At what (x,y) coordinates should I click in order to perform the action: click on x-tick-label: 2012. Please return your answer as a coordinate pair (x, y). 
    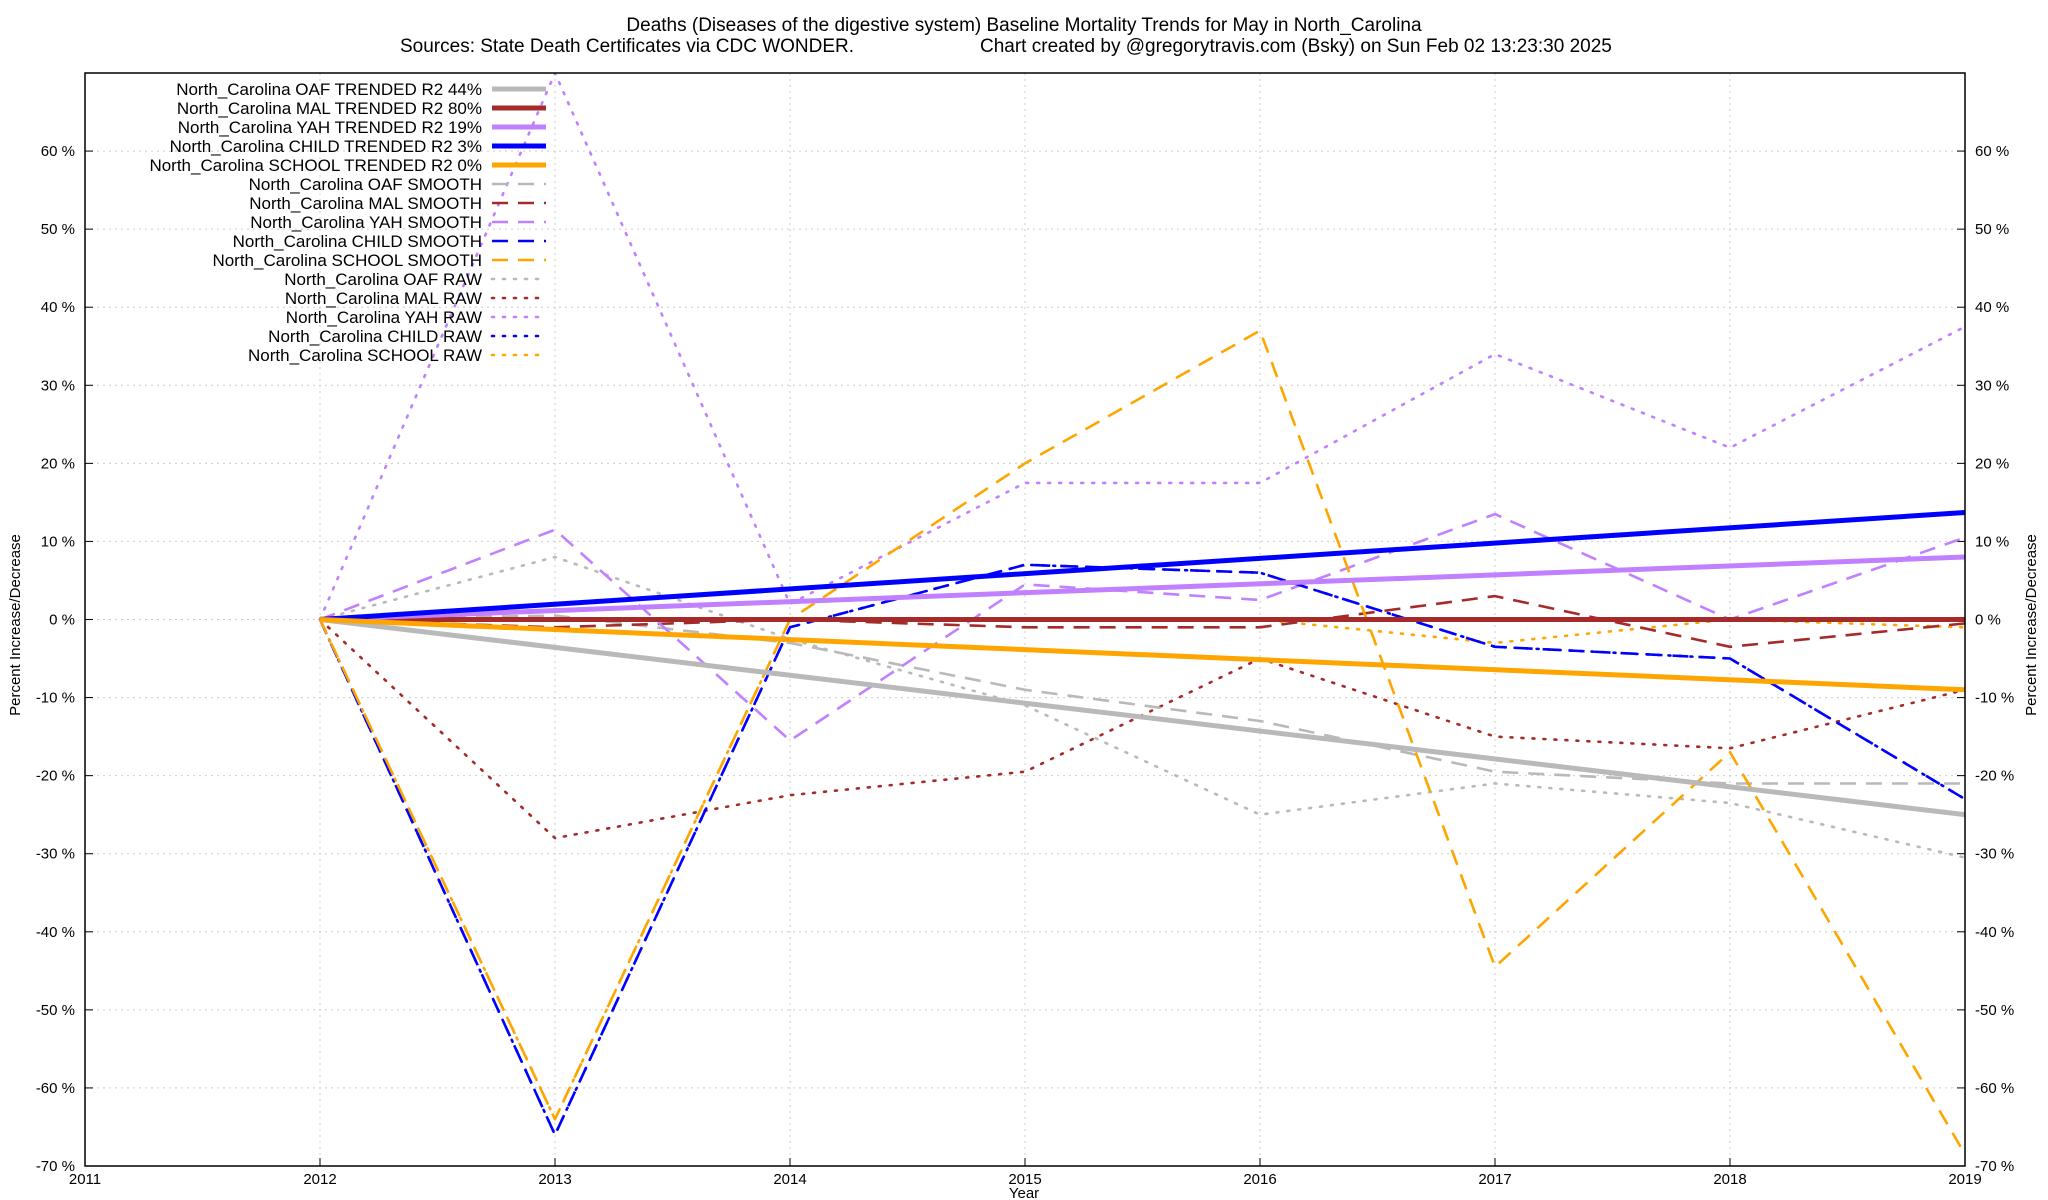
    Looking at the image, I should click on (319, 1179).